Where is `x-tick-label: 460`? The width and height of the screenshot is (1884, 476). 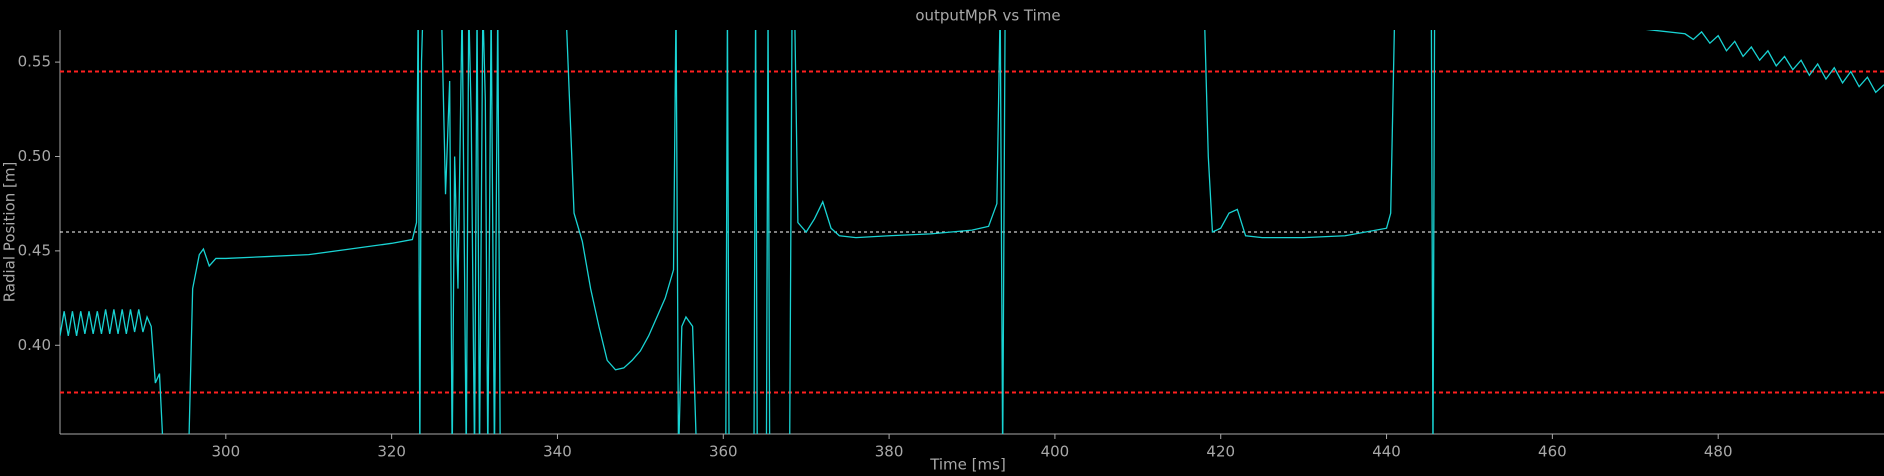 x-tick-label: 460 is located at coordinates (1552, 452).